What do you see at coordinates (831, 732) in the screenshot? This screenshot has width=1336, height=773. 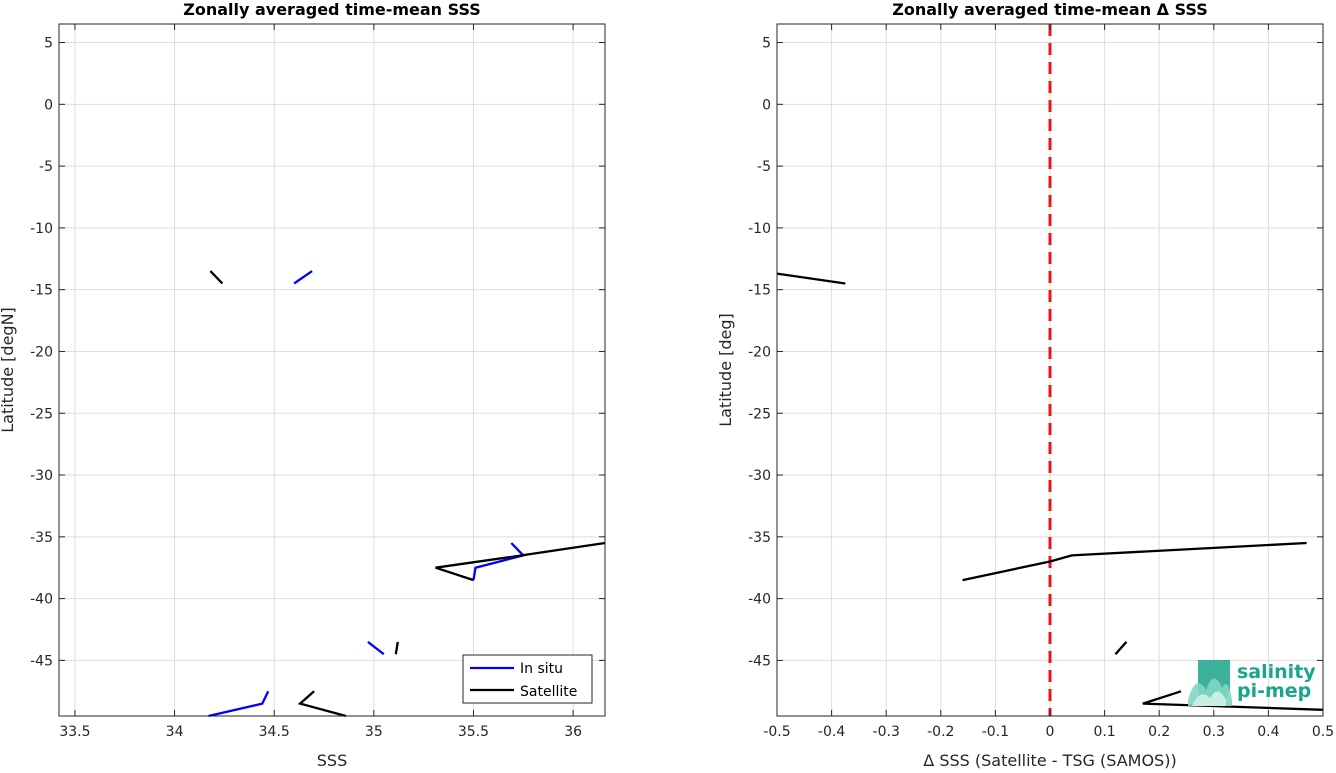 I see `x-tick-label: -0.4` at bounding box center [831, 732].